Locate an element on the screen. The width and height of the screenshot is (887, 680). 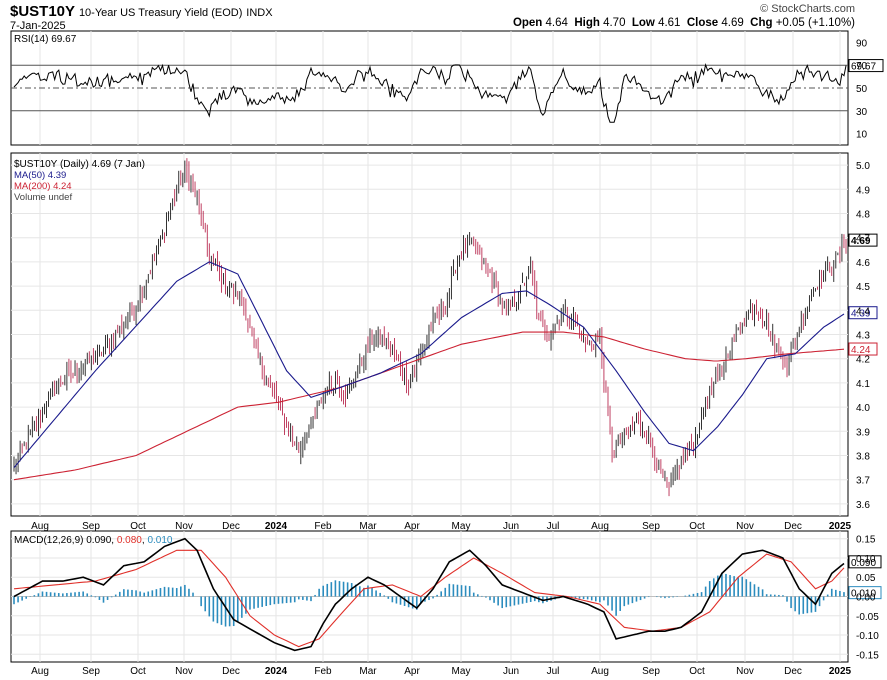
price-x-tick: Jun is located at coordinates (511, 526).